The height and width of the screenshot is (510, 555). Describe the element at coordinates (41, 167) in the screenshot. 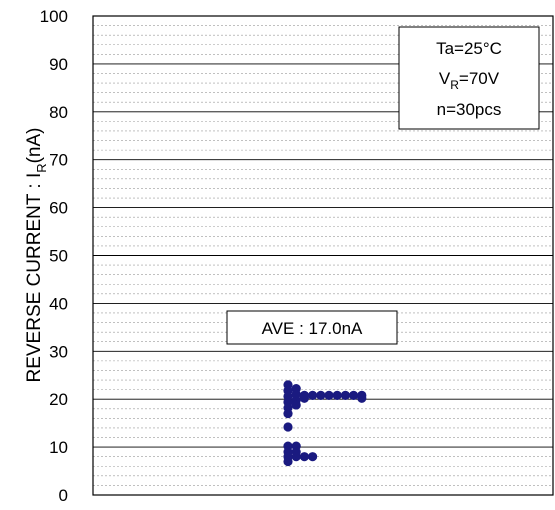

I see `y-axis-title-subscript: R` at that location.